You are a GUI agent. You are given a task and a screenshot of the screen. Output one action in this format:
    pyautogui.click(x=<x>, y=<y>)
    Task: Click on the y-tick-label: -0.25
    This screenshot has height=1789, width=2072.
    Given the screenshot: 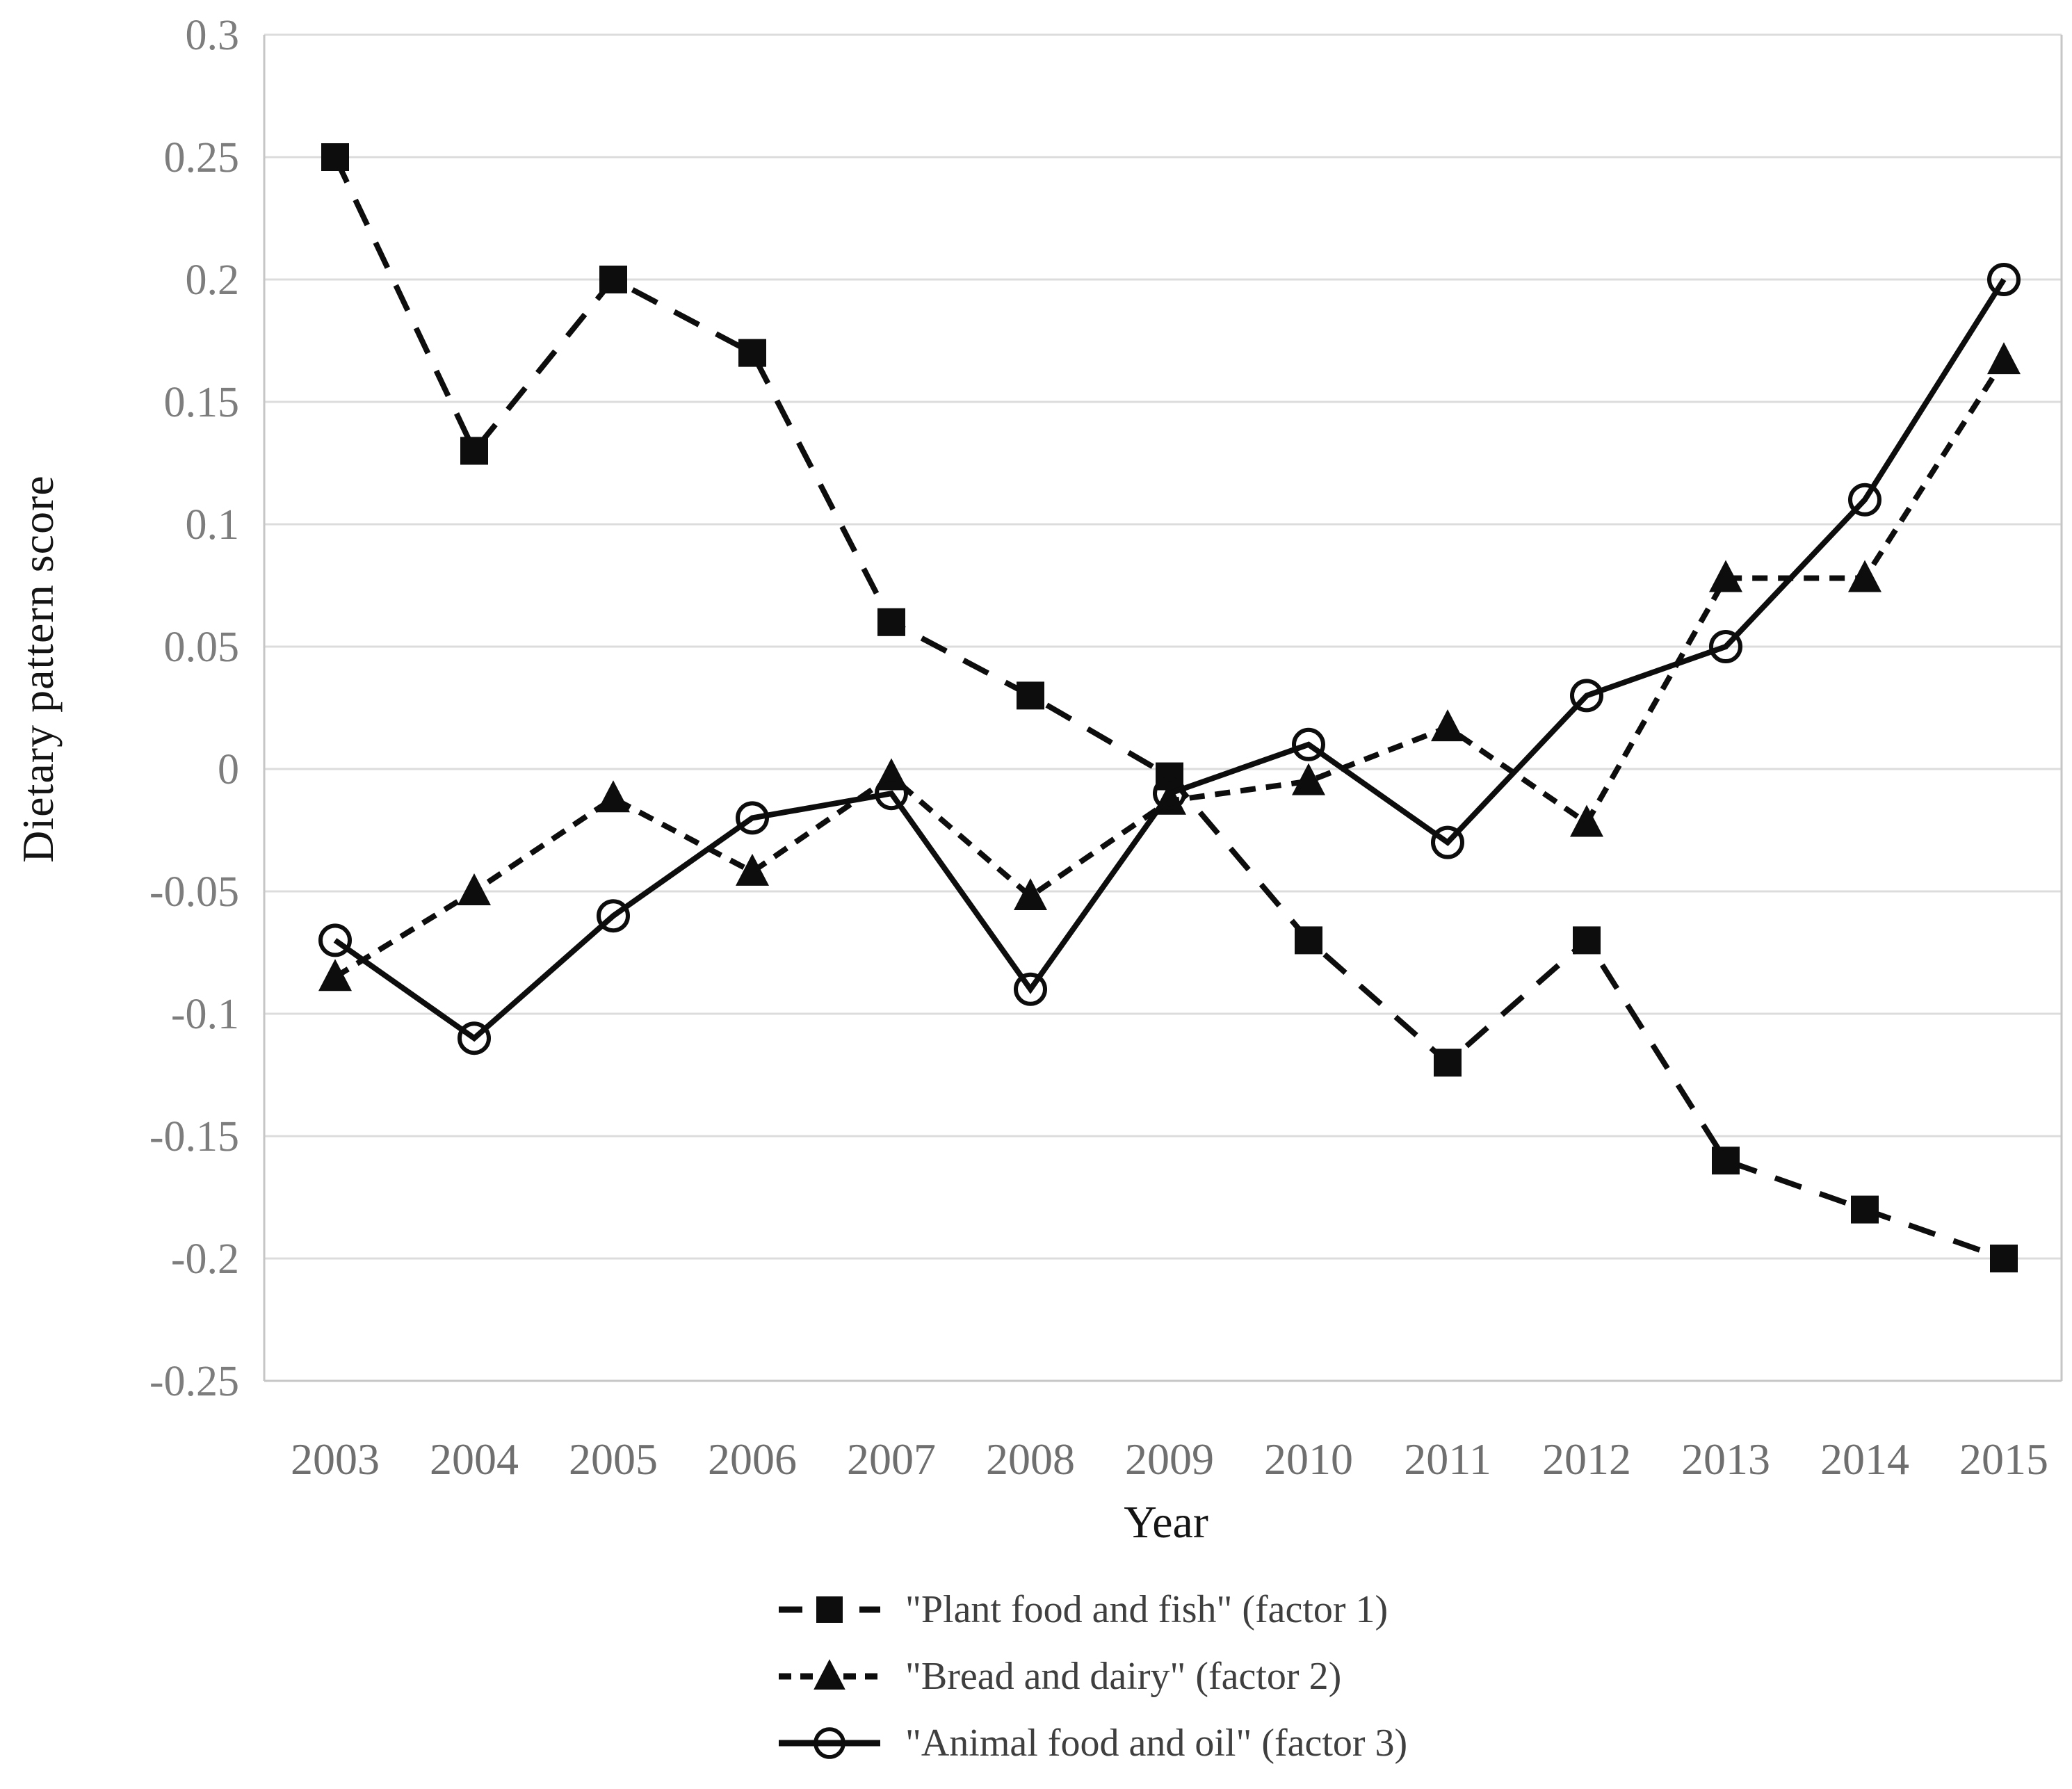 What is the action you would take?
    pyautogui.click(x=194, y=1381)
    